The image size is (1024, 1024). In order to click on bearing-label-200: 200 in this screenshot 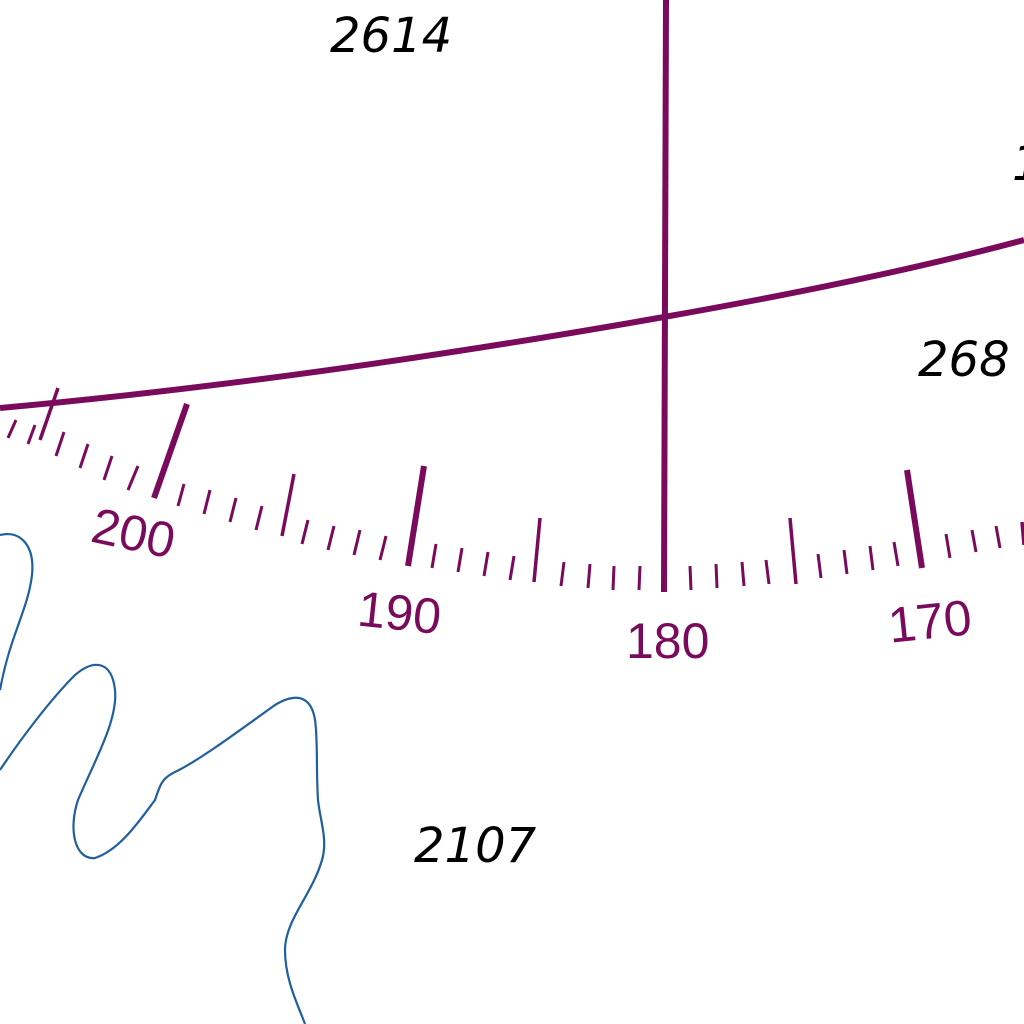, I will do `click(133, 533)`.